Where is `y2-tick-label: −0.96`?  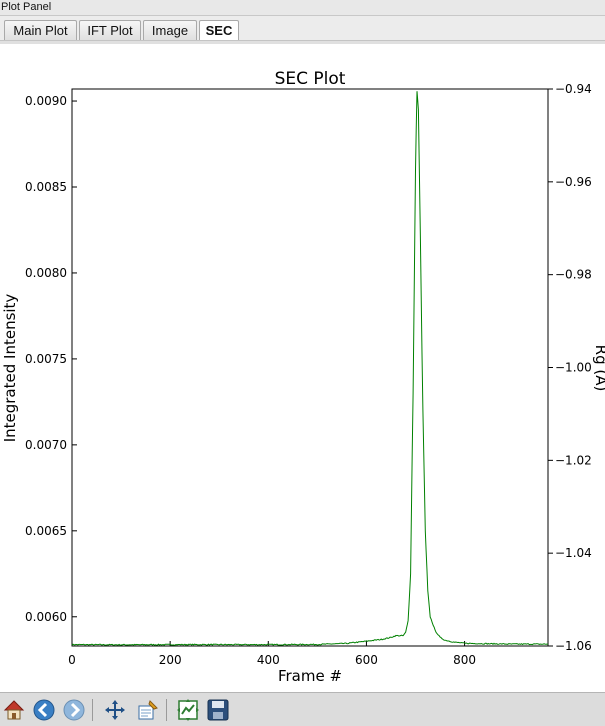 y2-tick-label: −0.96 is located at coordinates (573, 182).